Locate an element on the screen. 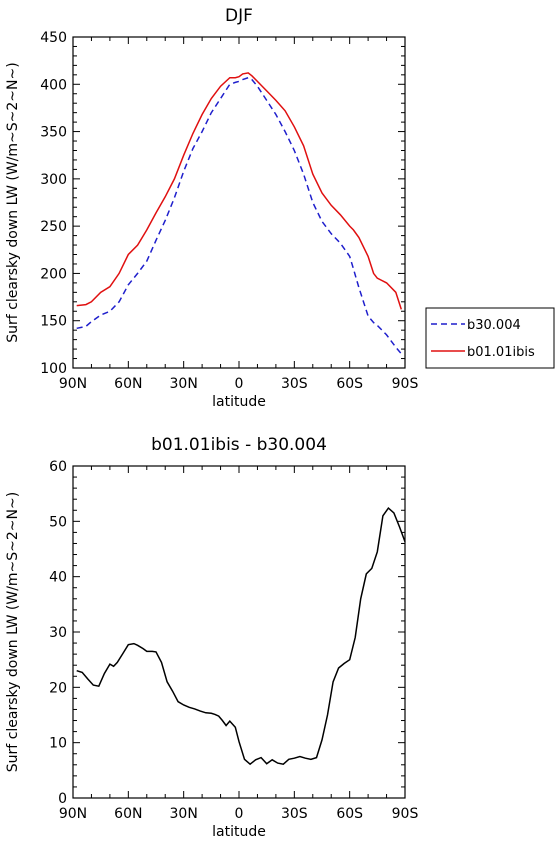  panel1-y-tick-label: 400 is located at coordinates (53, 85).